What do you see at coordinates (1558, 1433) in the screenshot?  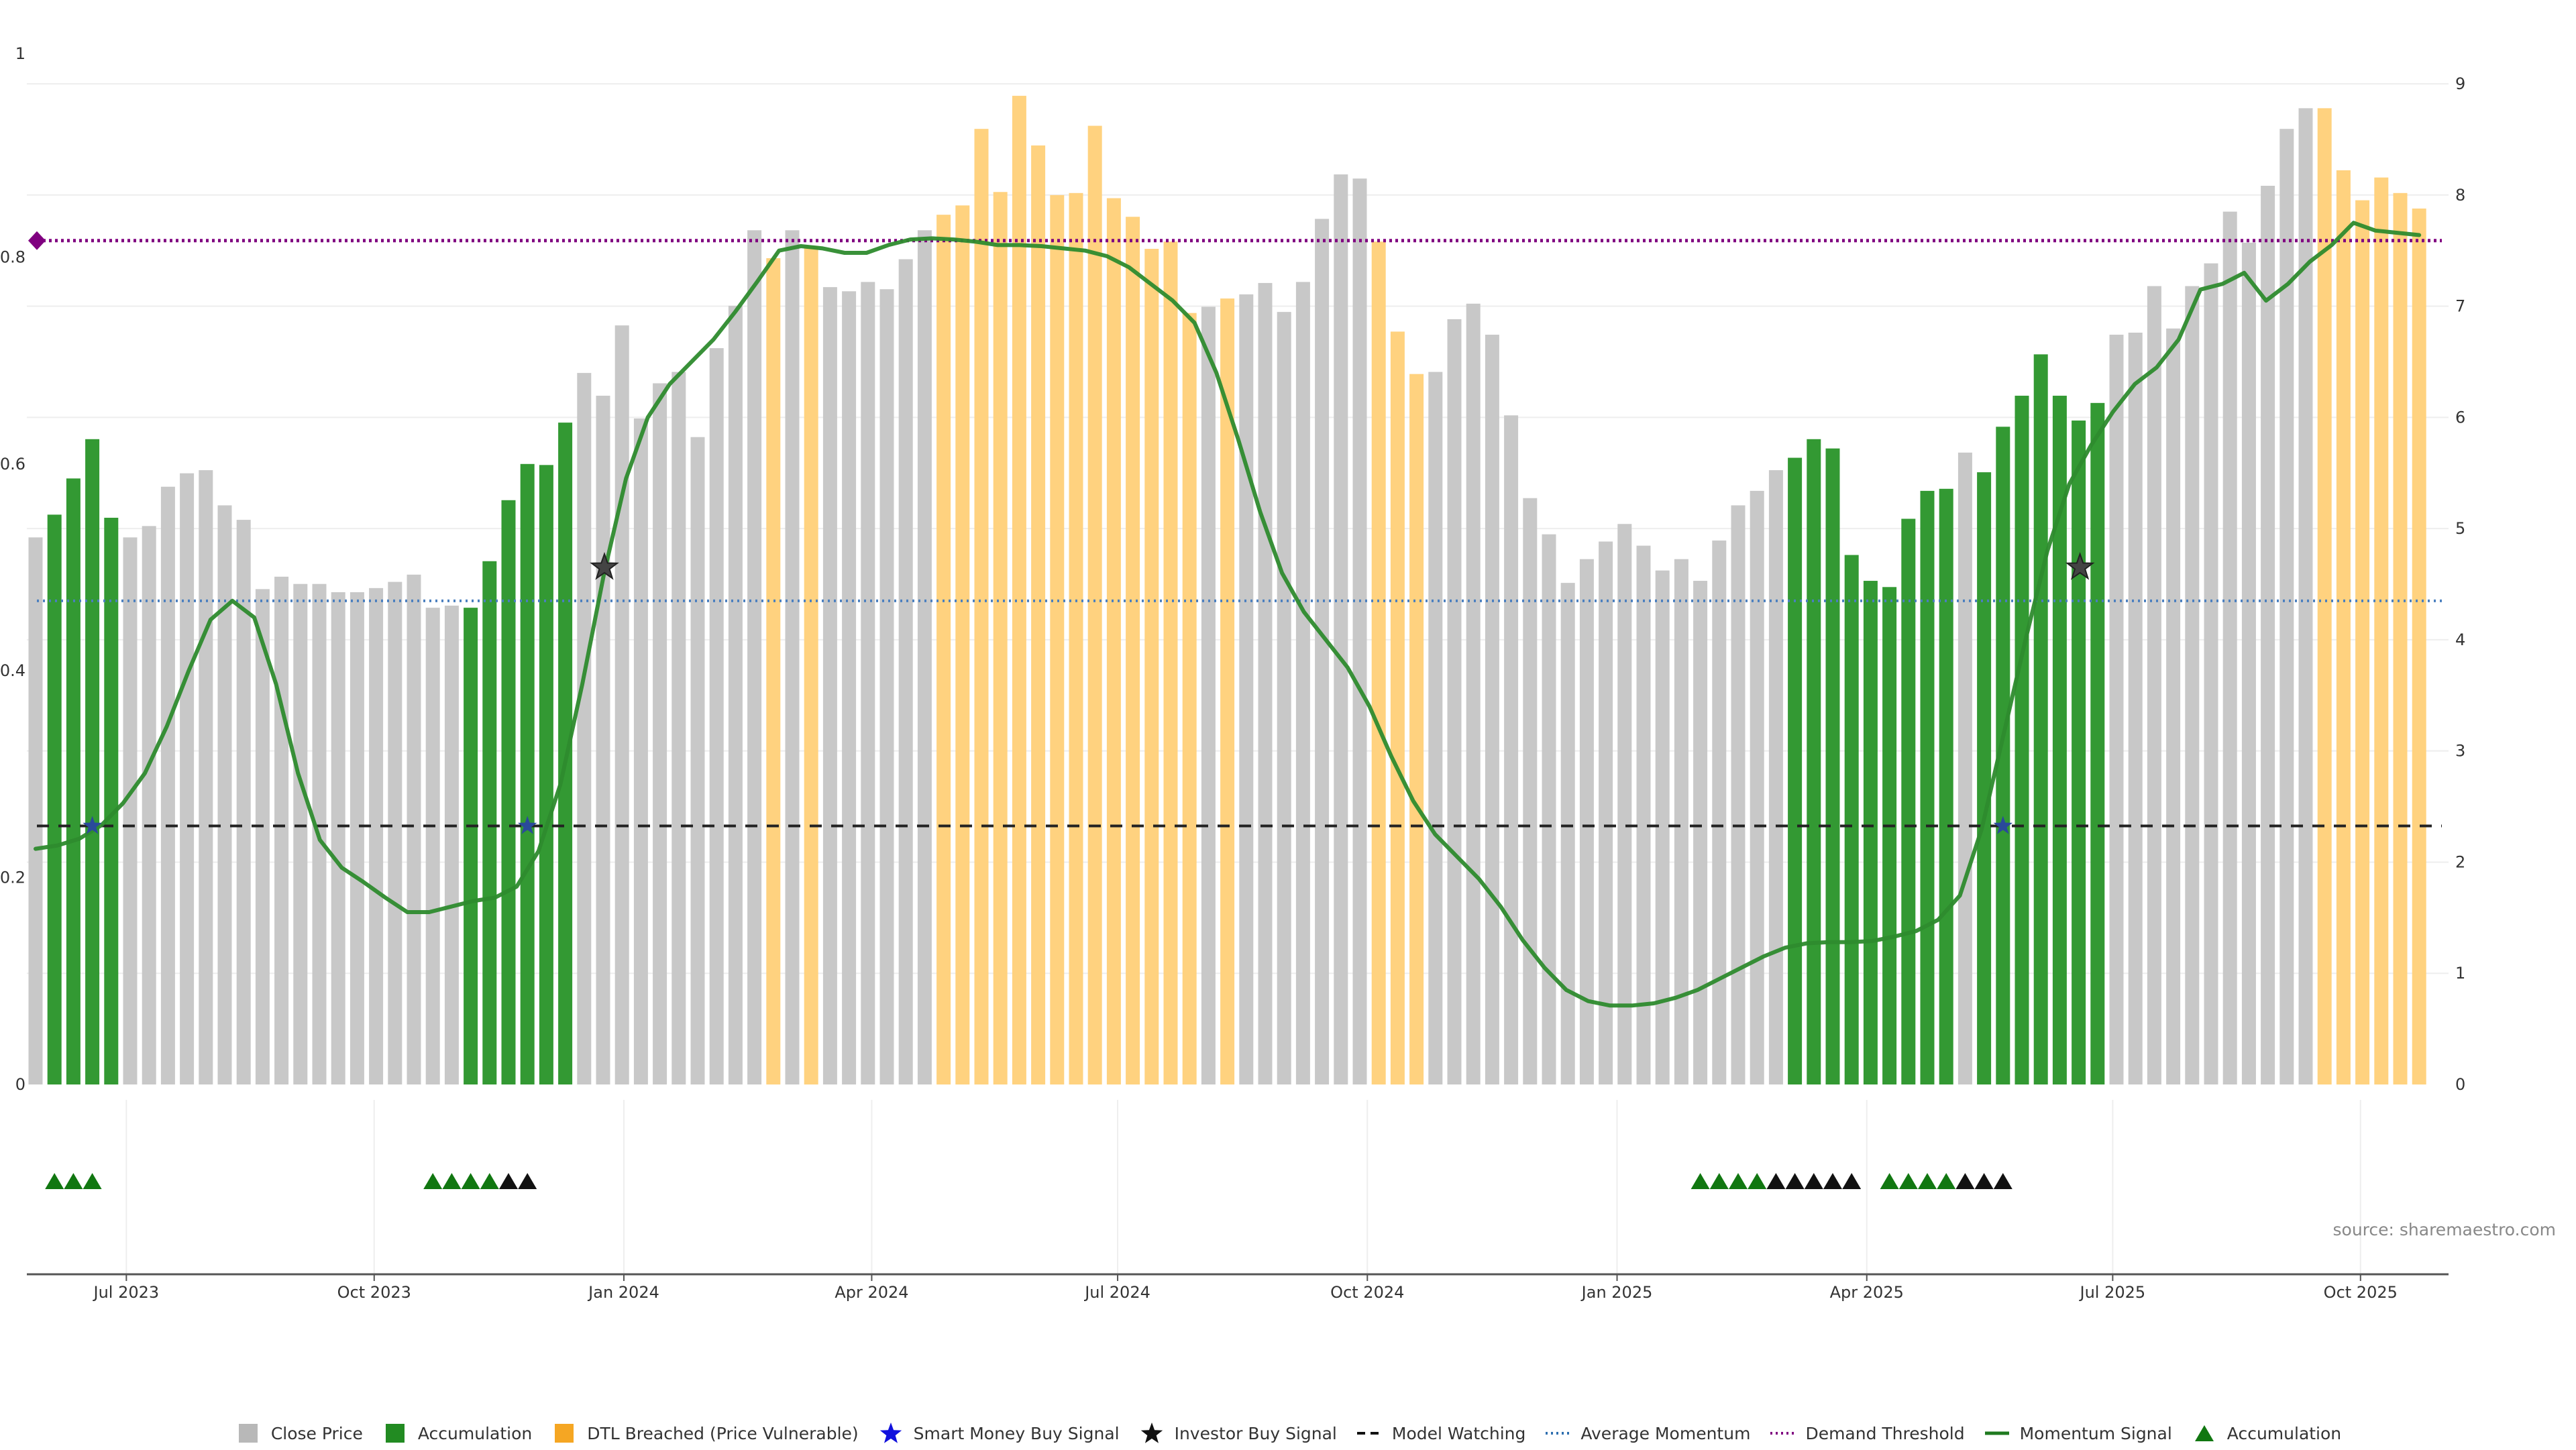 I see `legend-dot-icon` at bounding box center [1558, 1433].